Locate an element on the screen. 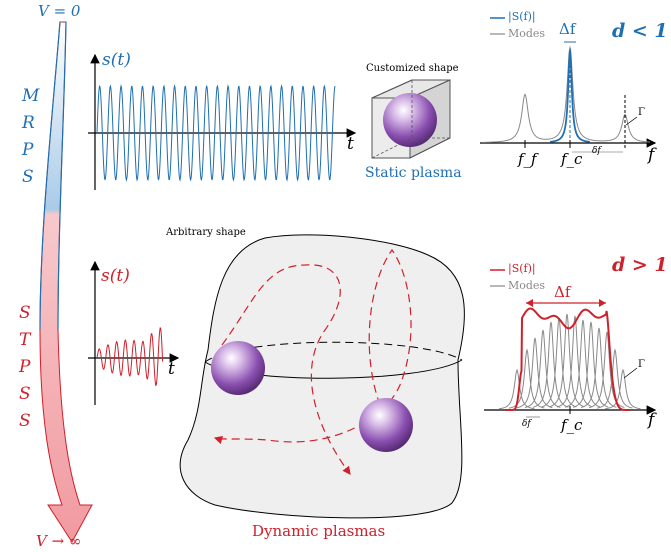  upper-letter-r: R is located at coordinates (28, 123).